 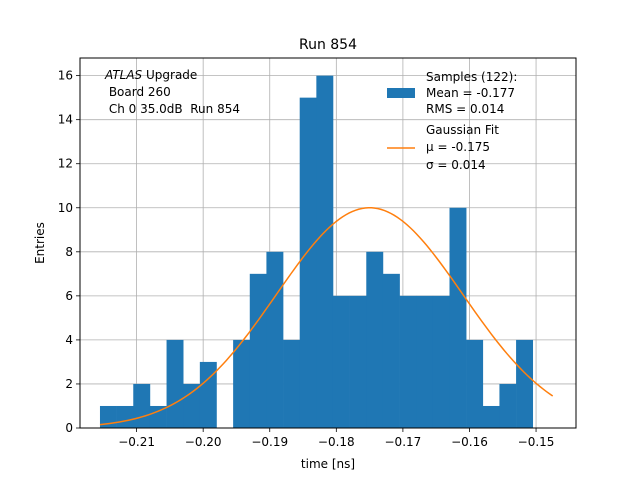 What do you see at coordinates (536, 442) in the screenshot?
I see `x-tick-label: −0.15` at bounding box center [536, 442].